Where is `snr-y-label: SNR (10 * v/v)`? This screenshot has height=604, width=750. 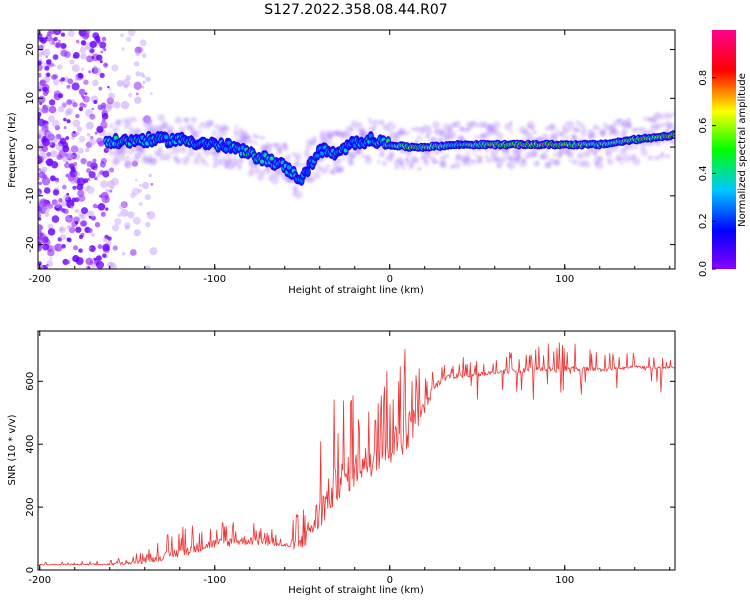
snr-y-label: SNR (10 * v/v) is located at coordinates (12, 449).